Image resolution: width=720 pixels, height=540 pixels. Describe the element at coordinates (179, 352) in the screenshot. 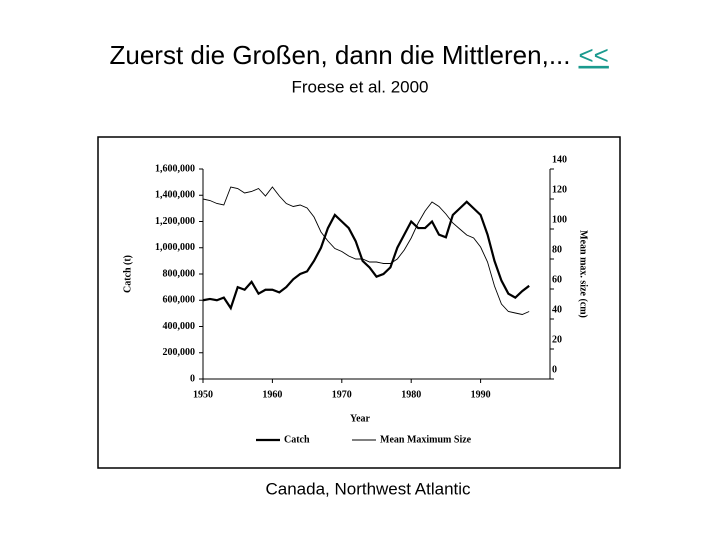

I see `y-tick-label: 200,000` at that location.